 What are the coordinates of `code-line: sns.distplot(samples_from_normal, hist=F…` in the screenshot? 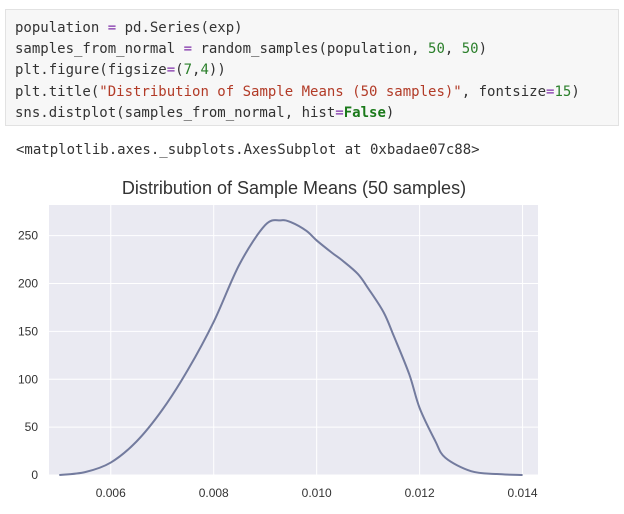 It's located at (297, 113).